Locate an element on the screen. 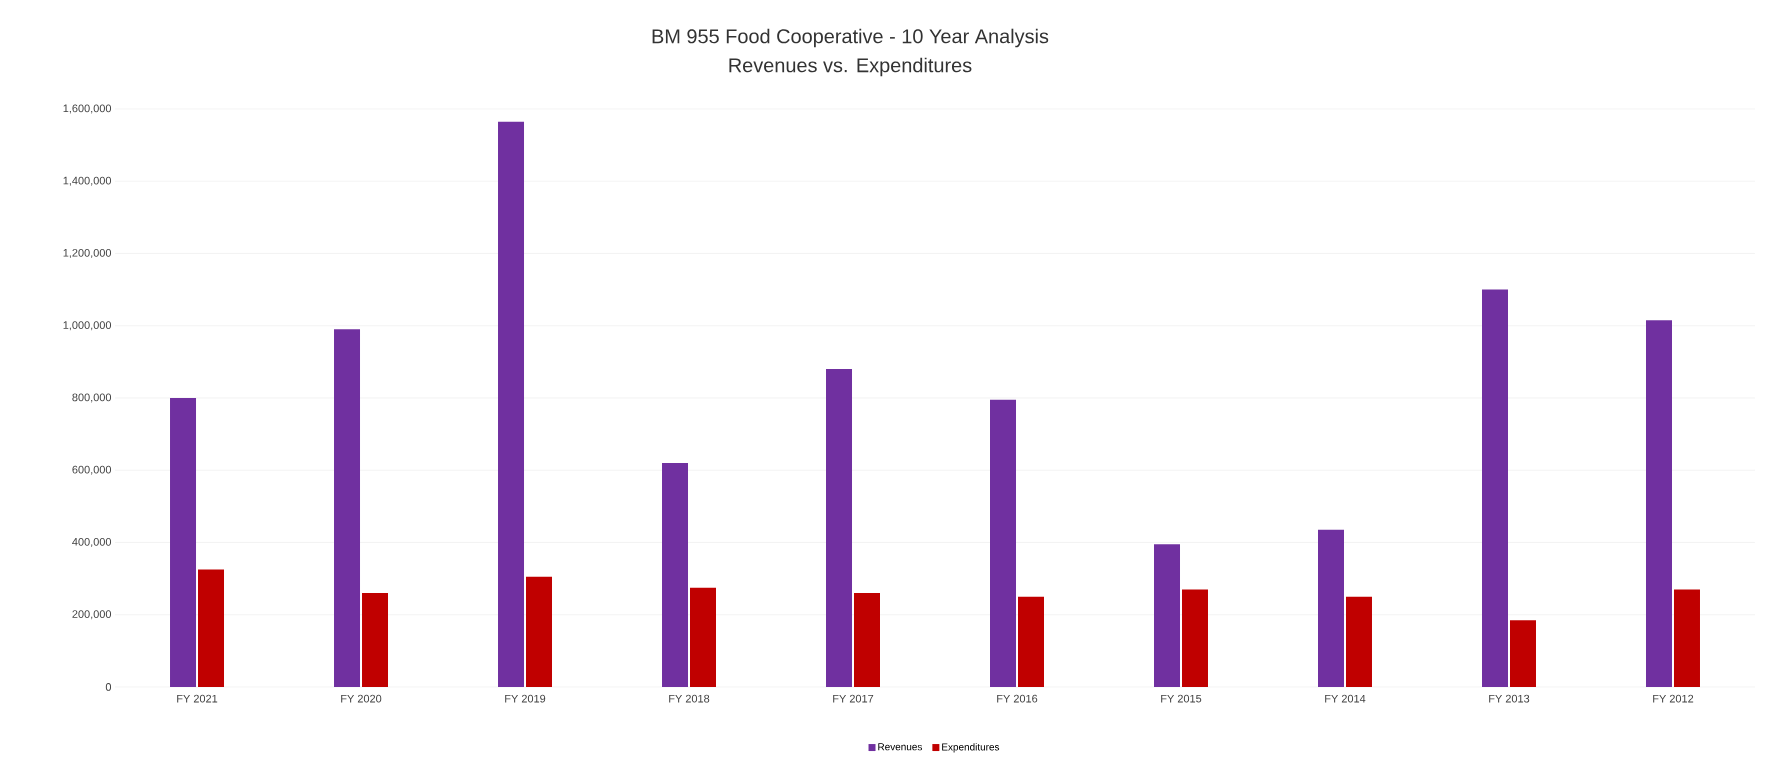 This screenshot has height=769, width=1791. y-tick-label: 800,000 is located at coordinates (92, 398).